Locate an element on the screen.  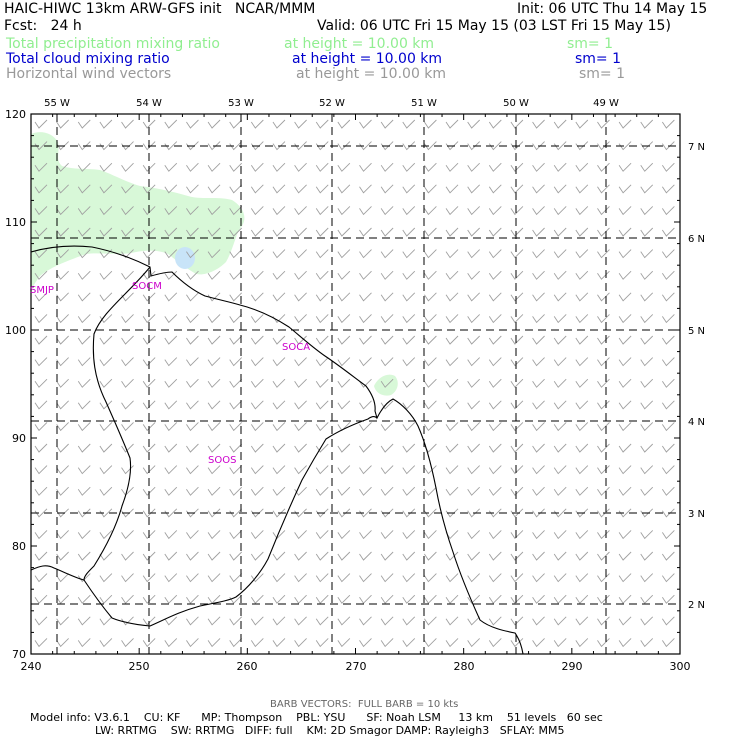
y-tick-70: 70 is located at coordinates (19, 654).